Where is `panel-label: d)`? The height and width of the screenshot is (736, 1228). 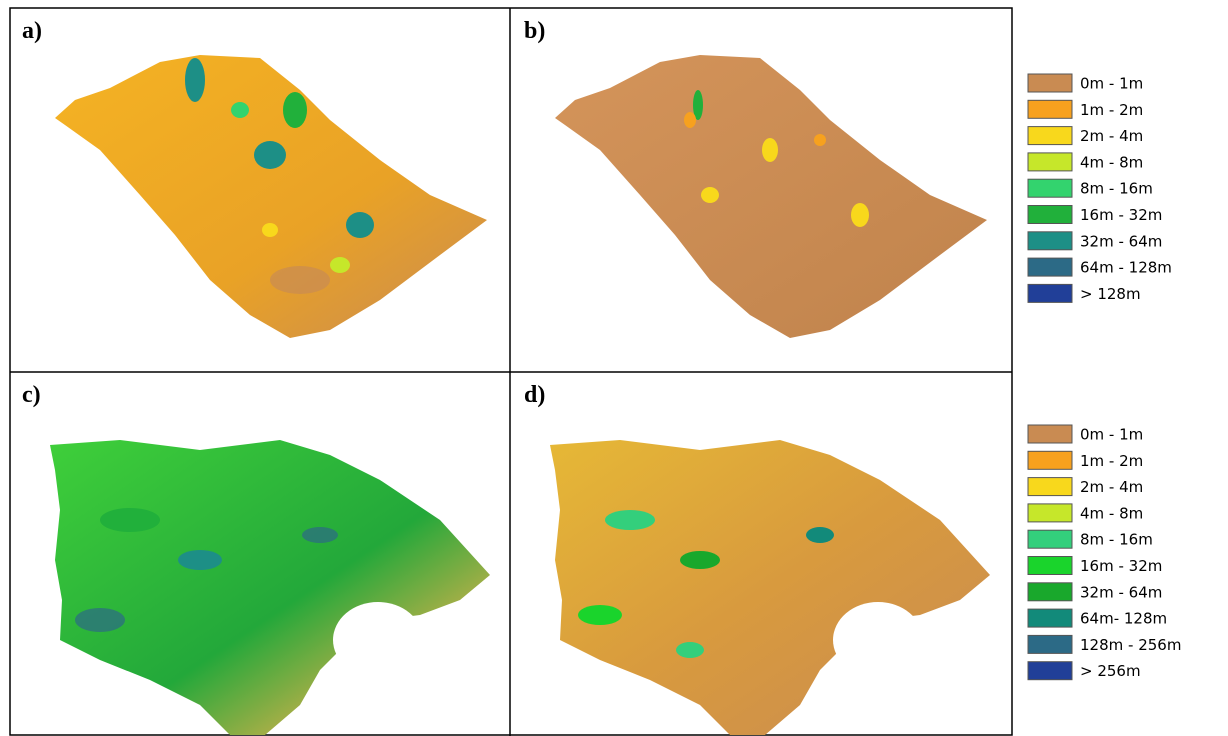 panel-label: d) is located at coordinates (534, 395).